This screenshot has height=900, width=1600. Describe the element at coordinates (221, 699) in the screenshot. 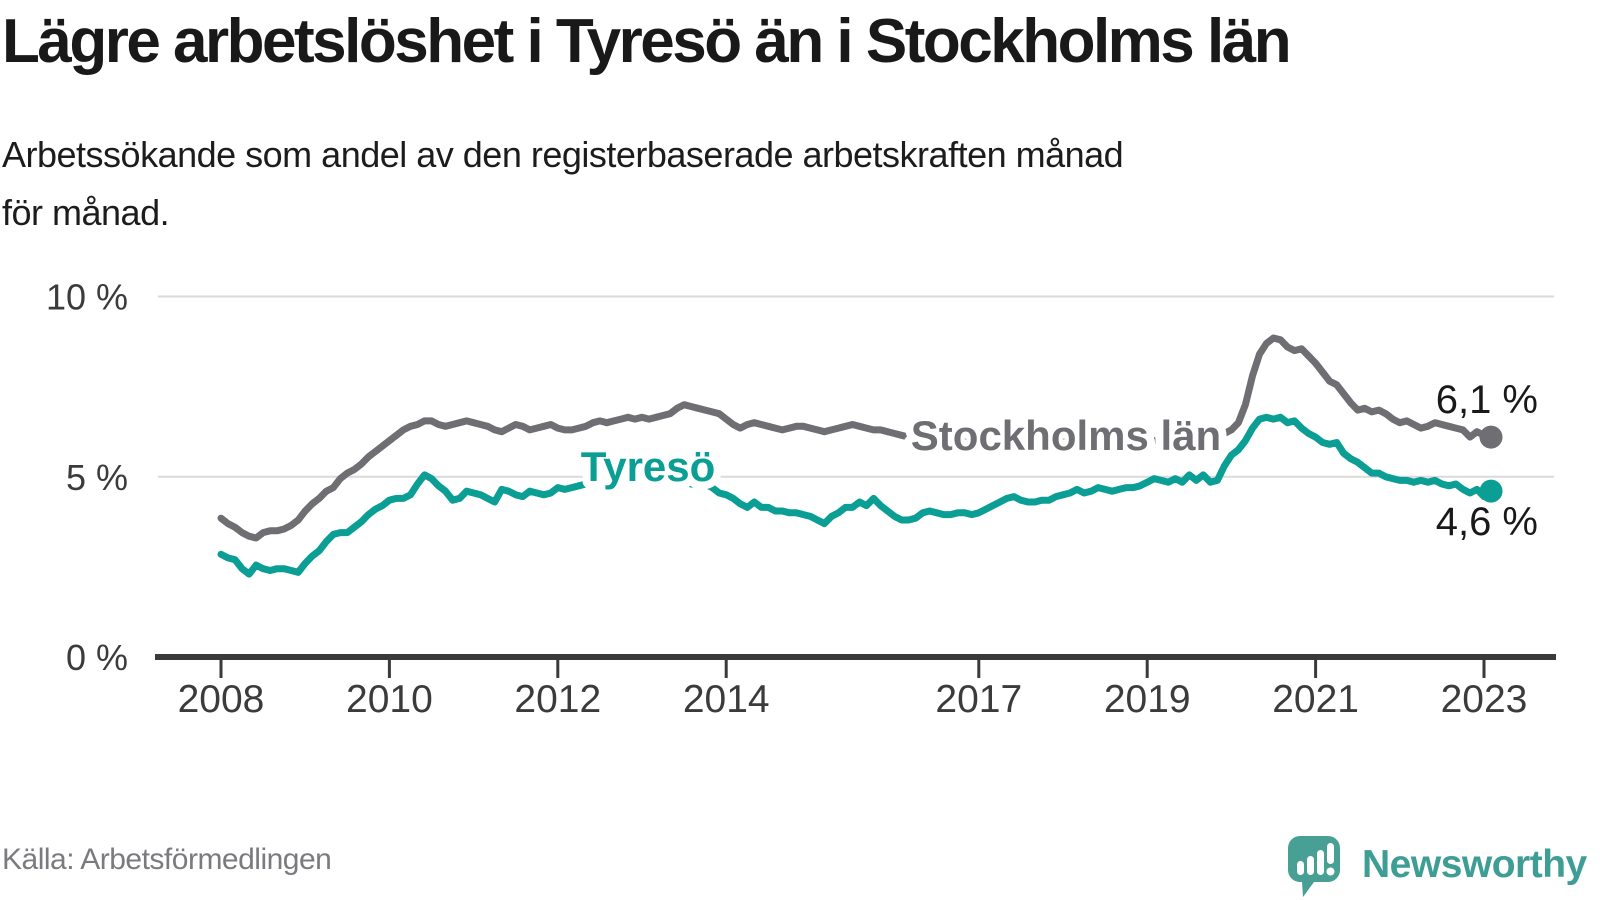

I see `x-tick-label-2008: 2008` at that location.